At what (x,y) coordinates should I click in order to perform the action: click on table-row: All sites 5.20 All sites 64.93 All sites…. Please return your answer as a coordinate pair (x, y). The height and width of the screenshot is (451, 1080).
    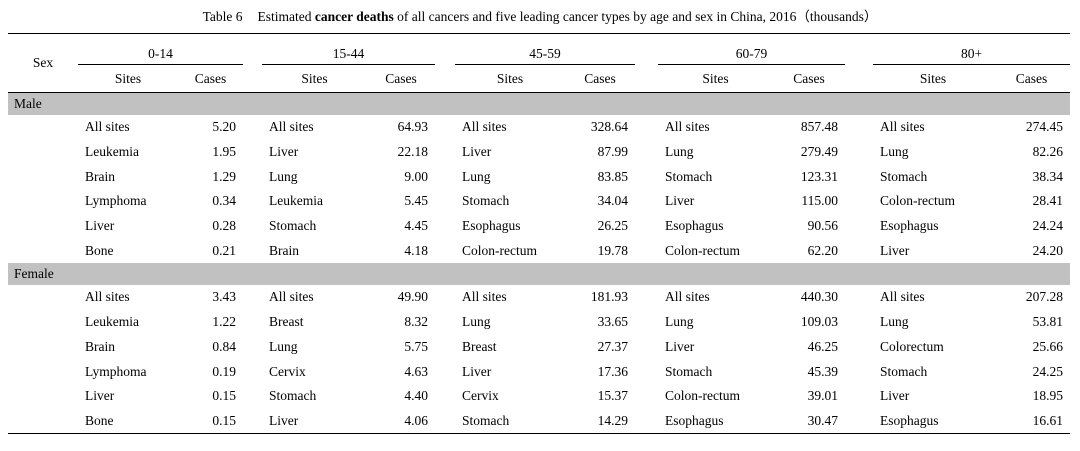
    Looking at the image, I should click on (539, 127).